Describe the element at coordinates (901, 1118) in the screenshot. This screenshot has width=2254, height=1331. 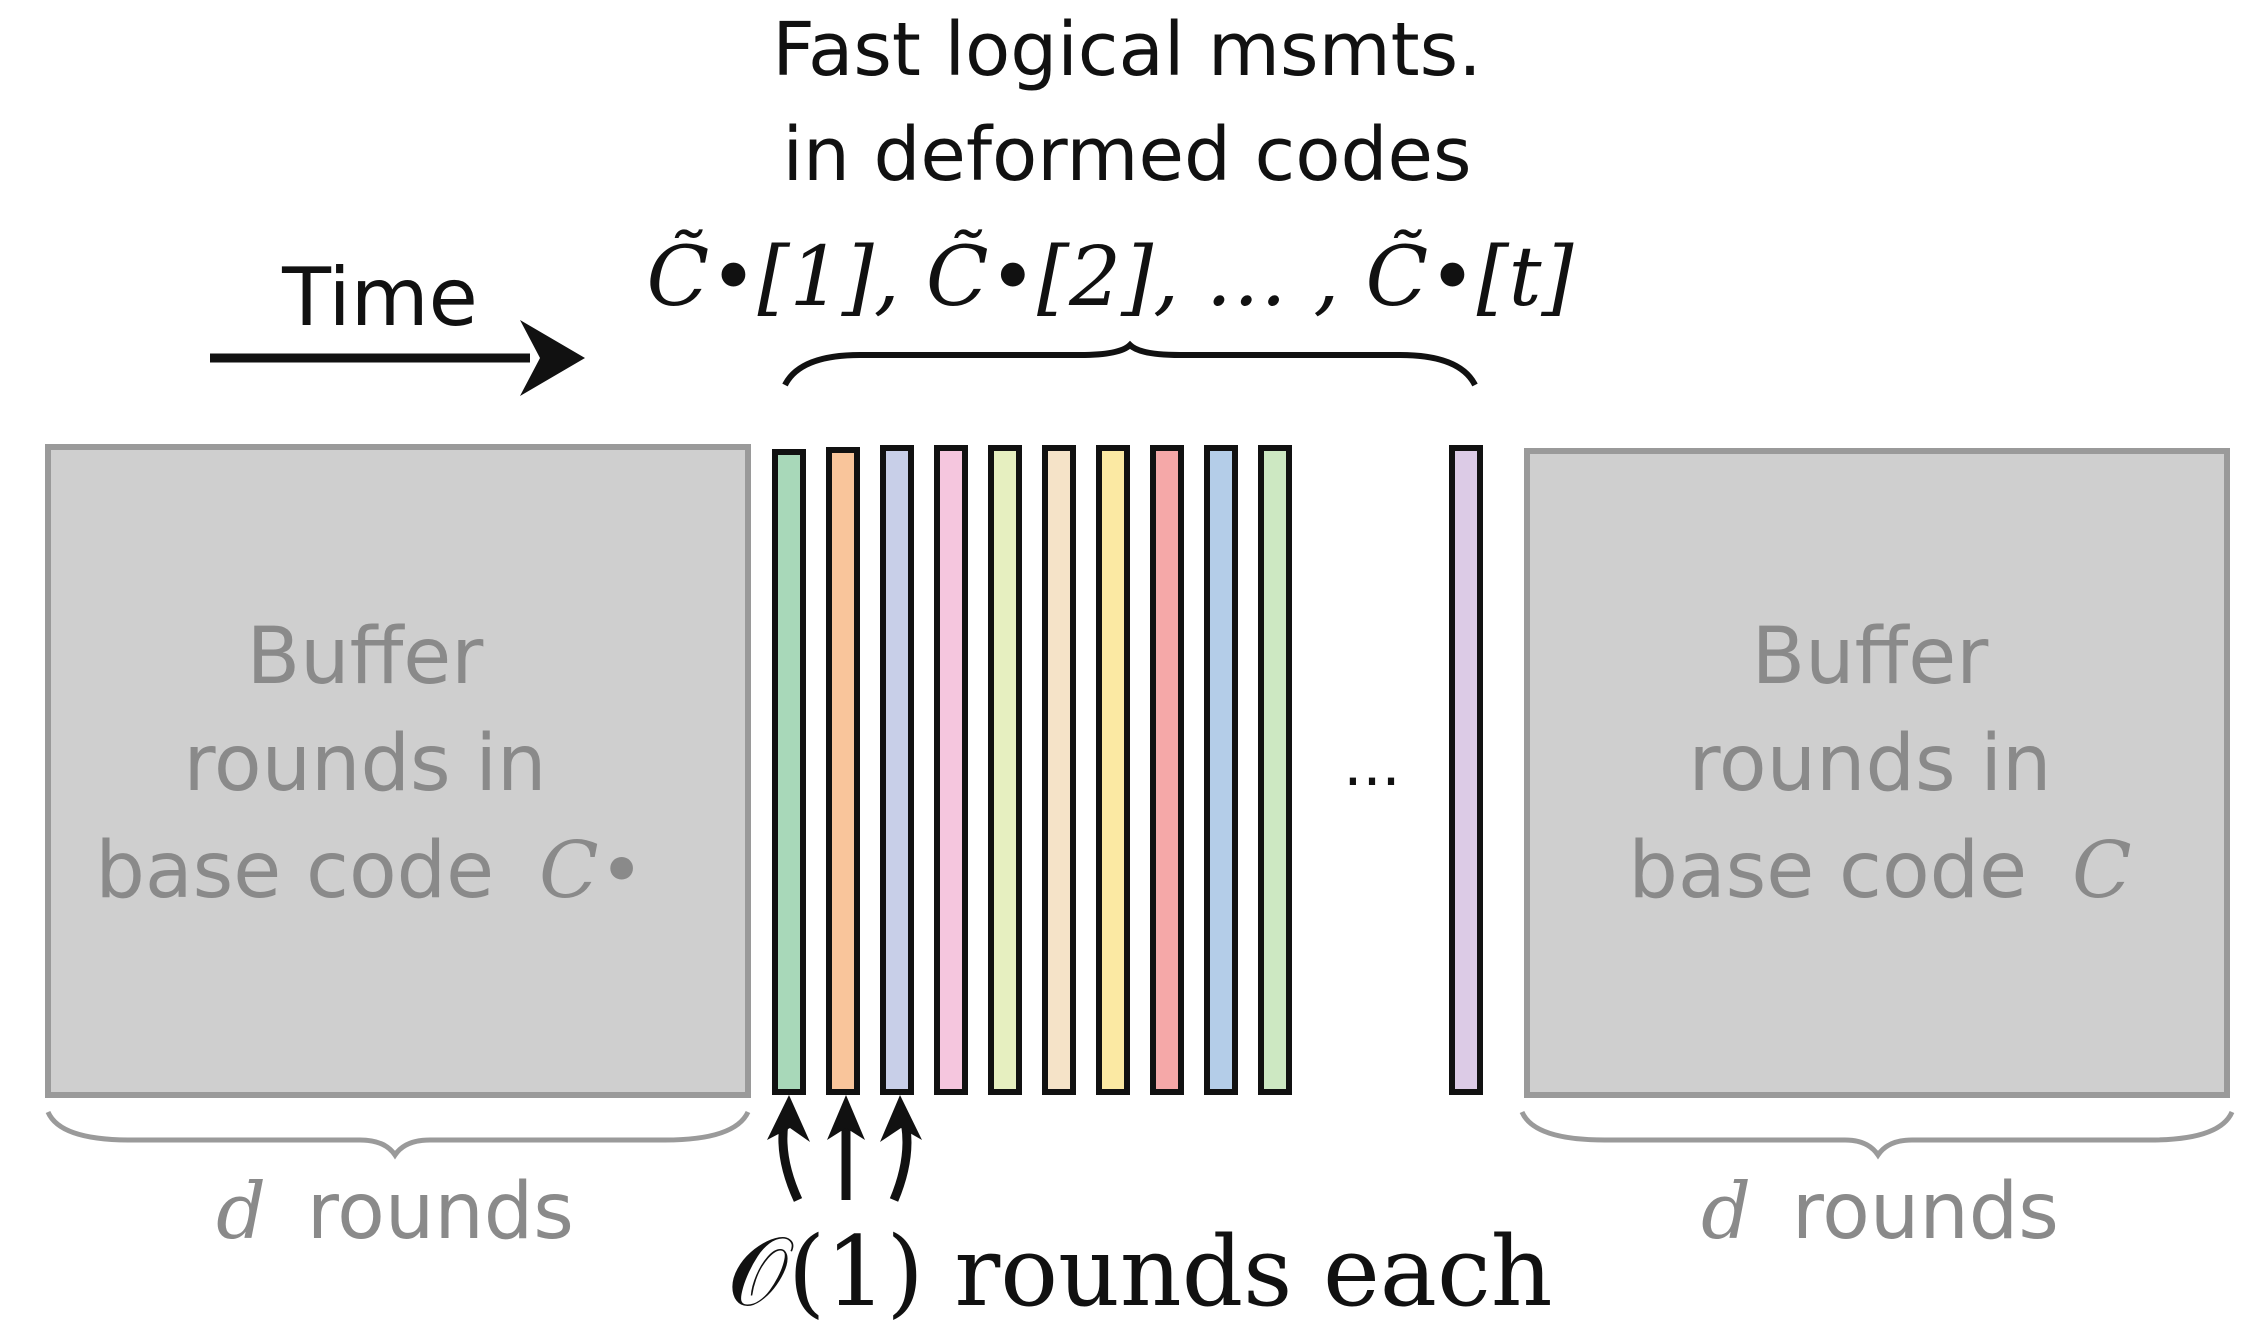
I see `small-arrow-3-head` at that location.